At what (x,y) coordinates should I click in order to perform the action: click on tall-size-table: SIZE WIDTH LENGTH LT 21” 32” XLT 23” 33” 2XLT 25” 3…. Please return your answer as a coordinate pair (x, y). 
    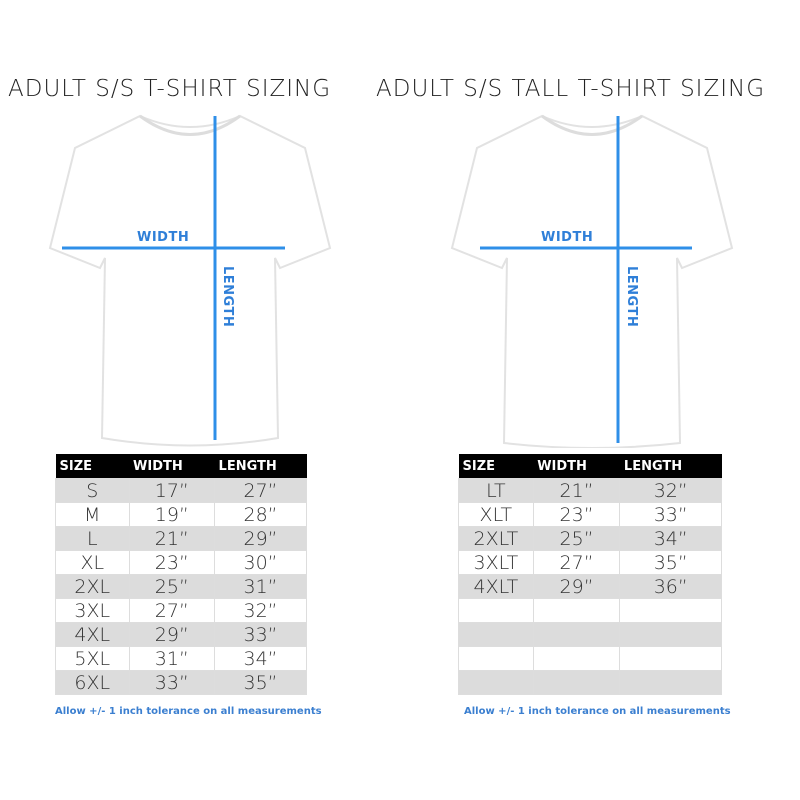
    Looking at the image, I should click on (590, 574).